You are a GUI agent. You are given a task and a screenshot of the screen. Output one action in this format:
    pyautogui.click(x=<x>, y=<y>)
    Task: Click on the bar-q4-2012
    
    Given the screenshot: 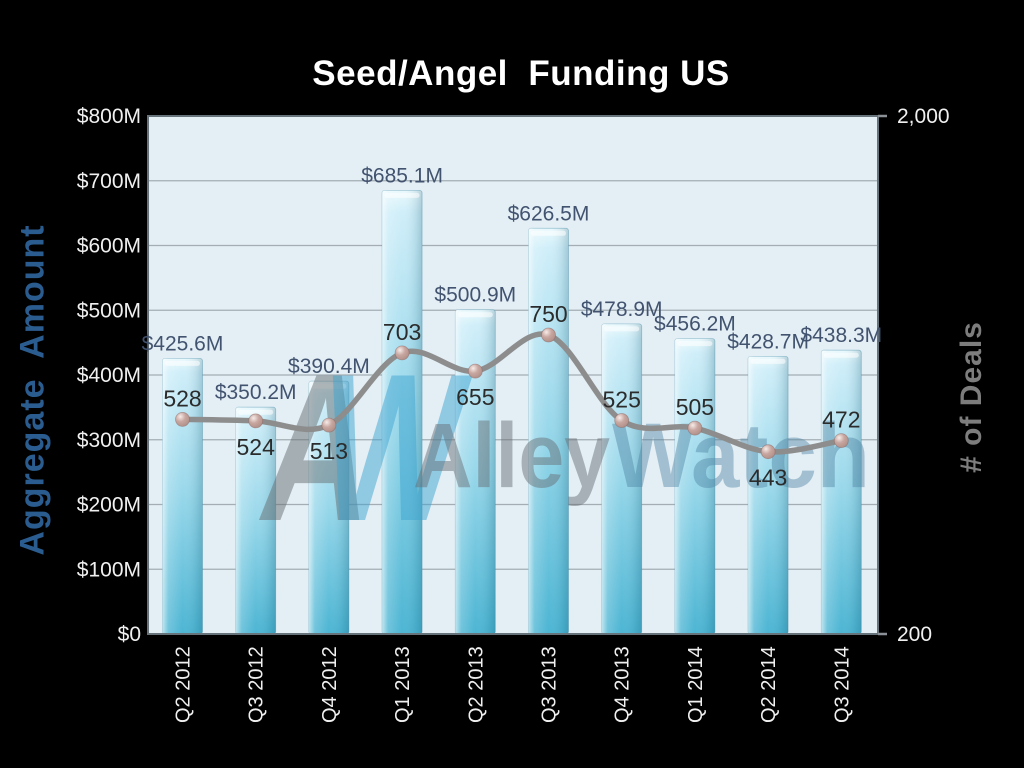 What is the action you would take?
    pyautogui.click(x=329, y=507)
    